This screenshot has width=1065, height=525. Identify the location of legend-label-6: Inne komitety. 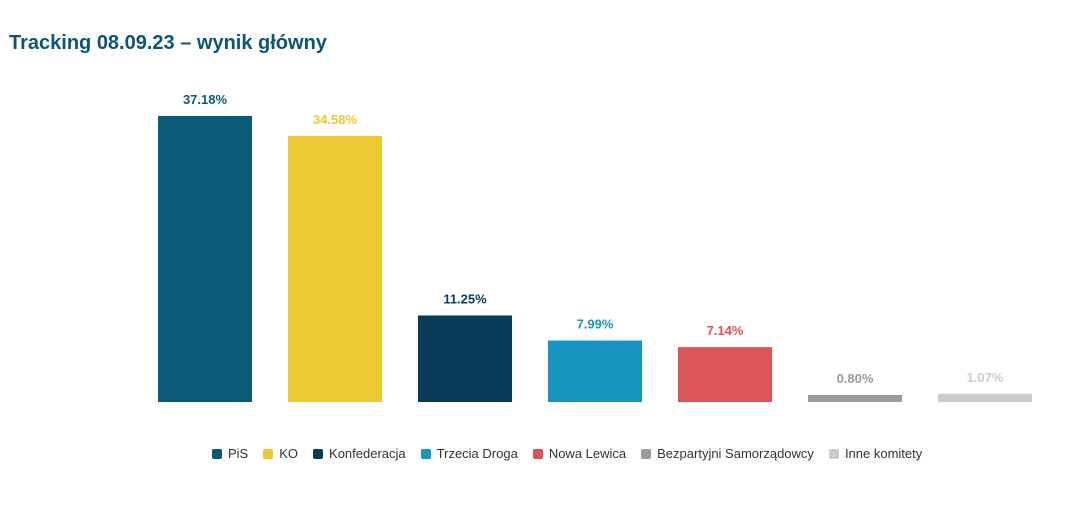
(883, 453).